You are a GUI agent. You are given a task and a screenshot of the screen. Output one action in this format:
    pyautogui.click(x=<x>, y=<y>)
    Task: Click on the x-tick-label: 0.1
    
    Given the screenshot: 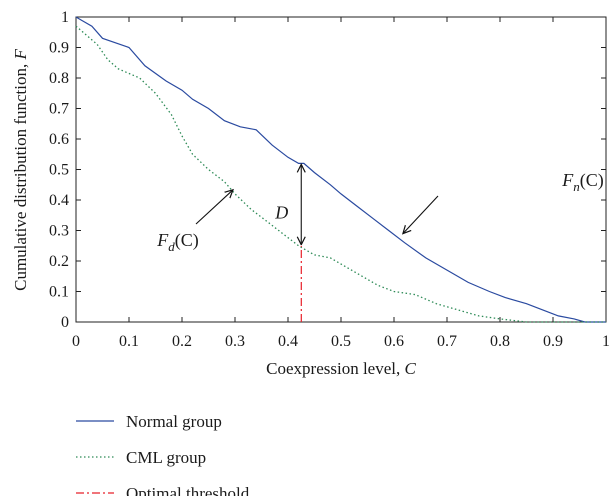 What is the action you would take?
    pyautogui.click(x=129, y=341)
    